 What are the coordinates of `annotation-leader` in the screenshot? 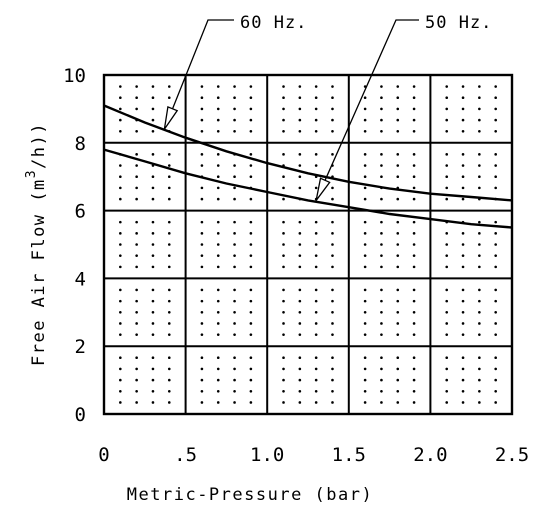 It's located at (198, 74).